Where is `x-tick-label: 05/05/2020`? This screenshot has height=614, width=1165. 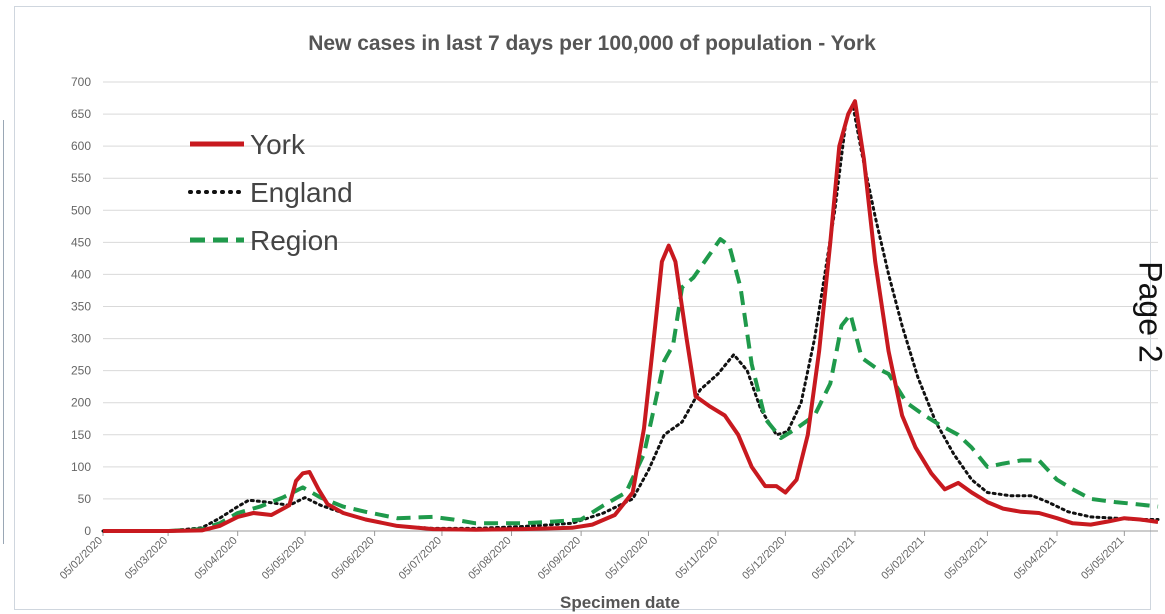
x-tick-label: 05/05/2020 is located at coordinates (283, 558).